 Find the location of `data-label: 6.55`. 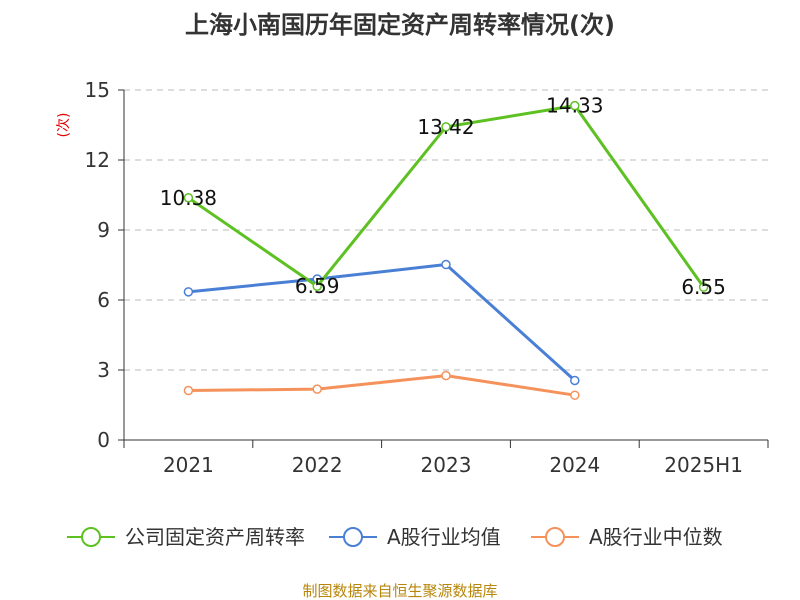

data-label: 6.55 is located at coordinates (703, 287).